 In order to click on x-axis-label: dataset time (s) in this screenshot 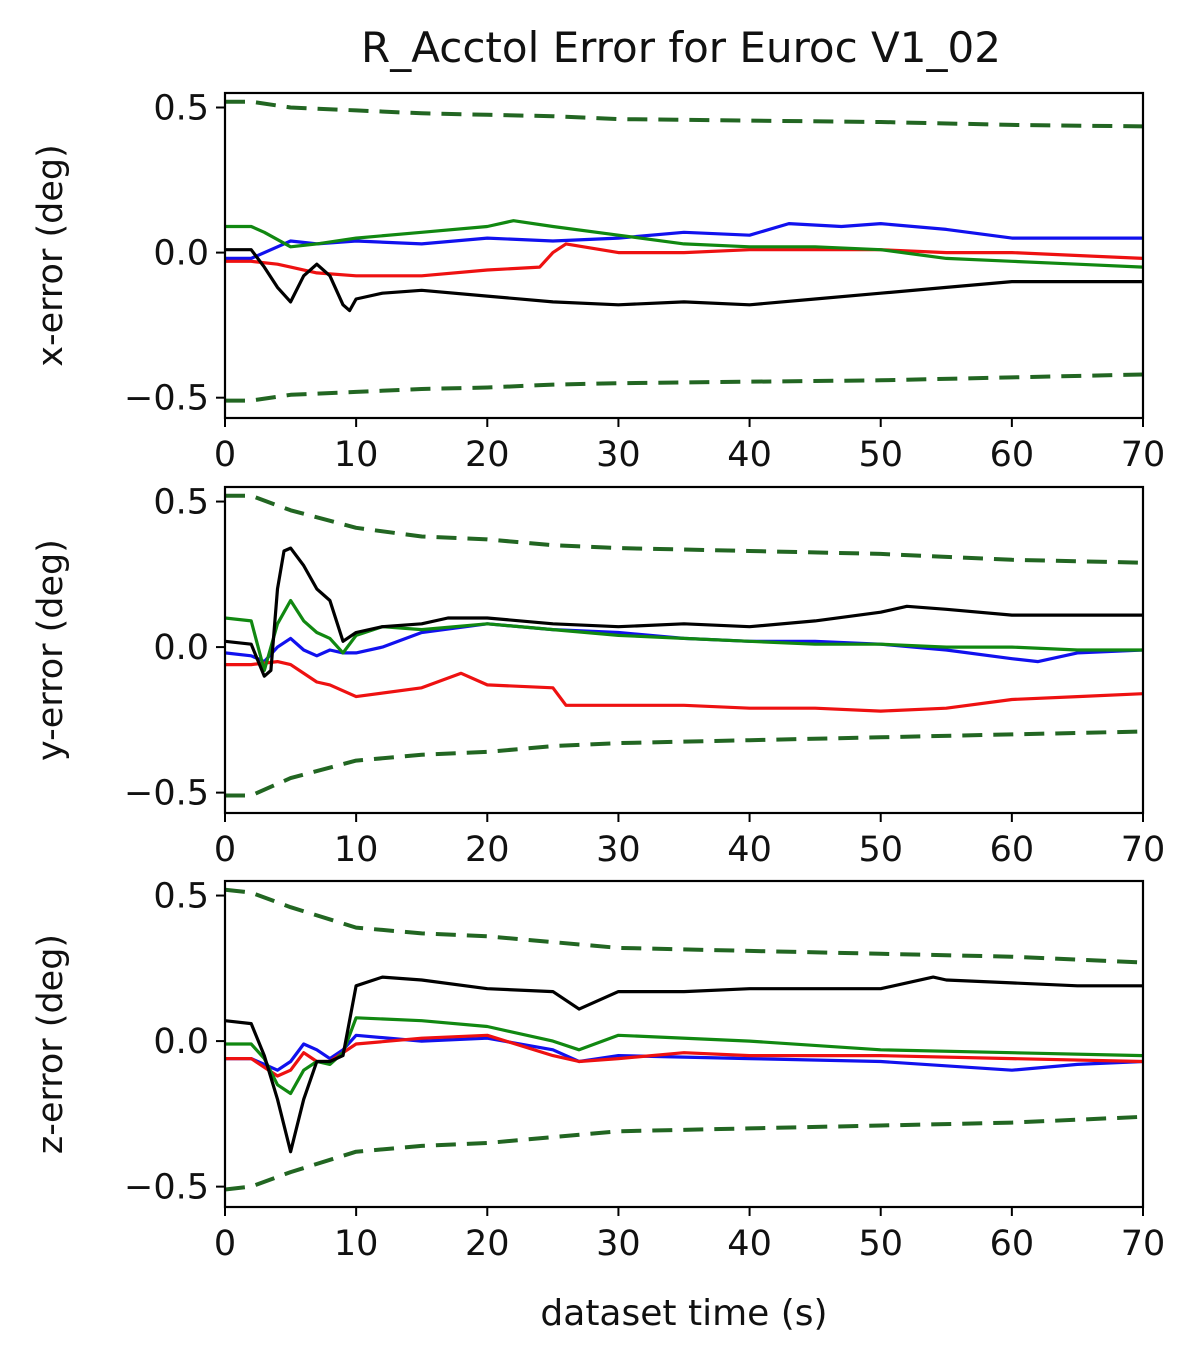, I will do `click(683, 1313)`.